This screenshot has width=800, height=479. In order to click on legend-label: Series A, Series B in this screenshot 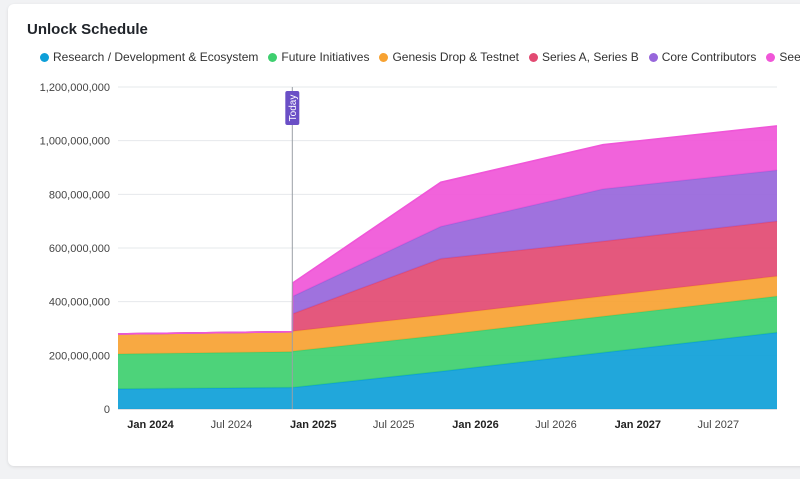, I will do `click(590, 57)`.